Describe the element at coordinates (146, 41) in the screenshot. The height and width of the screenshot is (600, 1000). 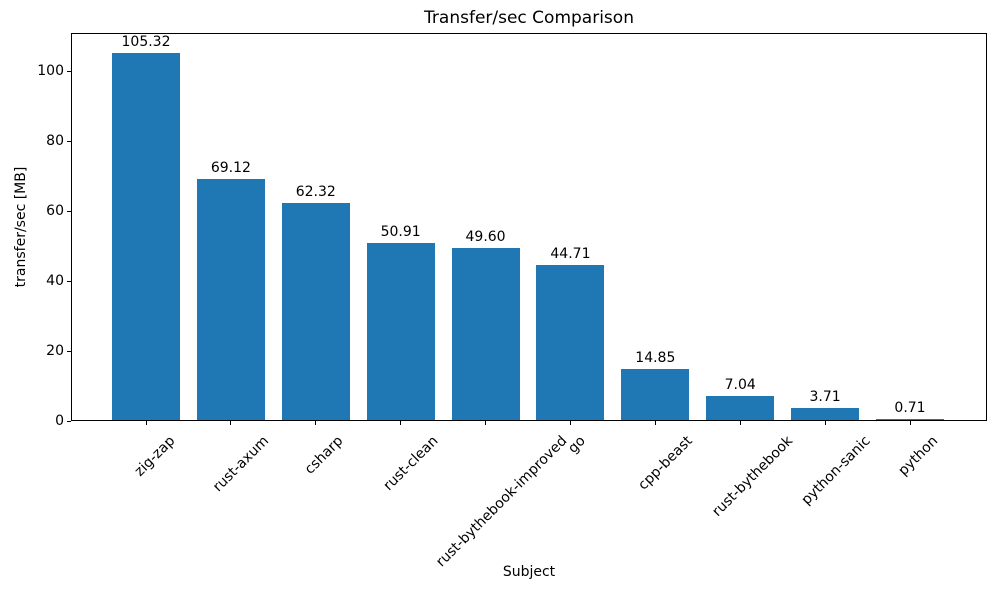
I see `bar-value-label: 105.32` at that location.